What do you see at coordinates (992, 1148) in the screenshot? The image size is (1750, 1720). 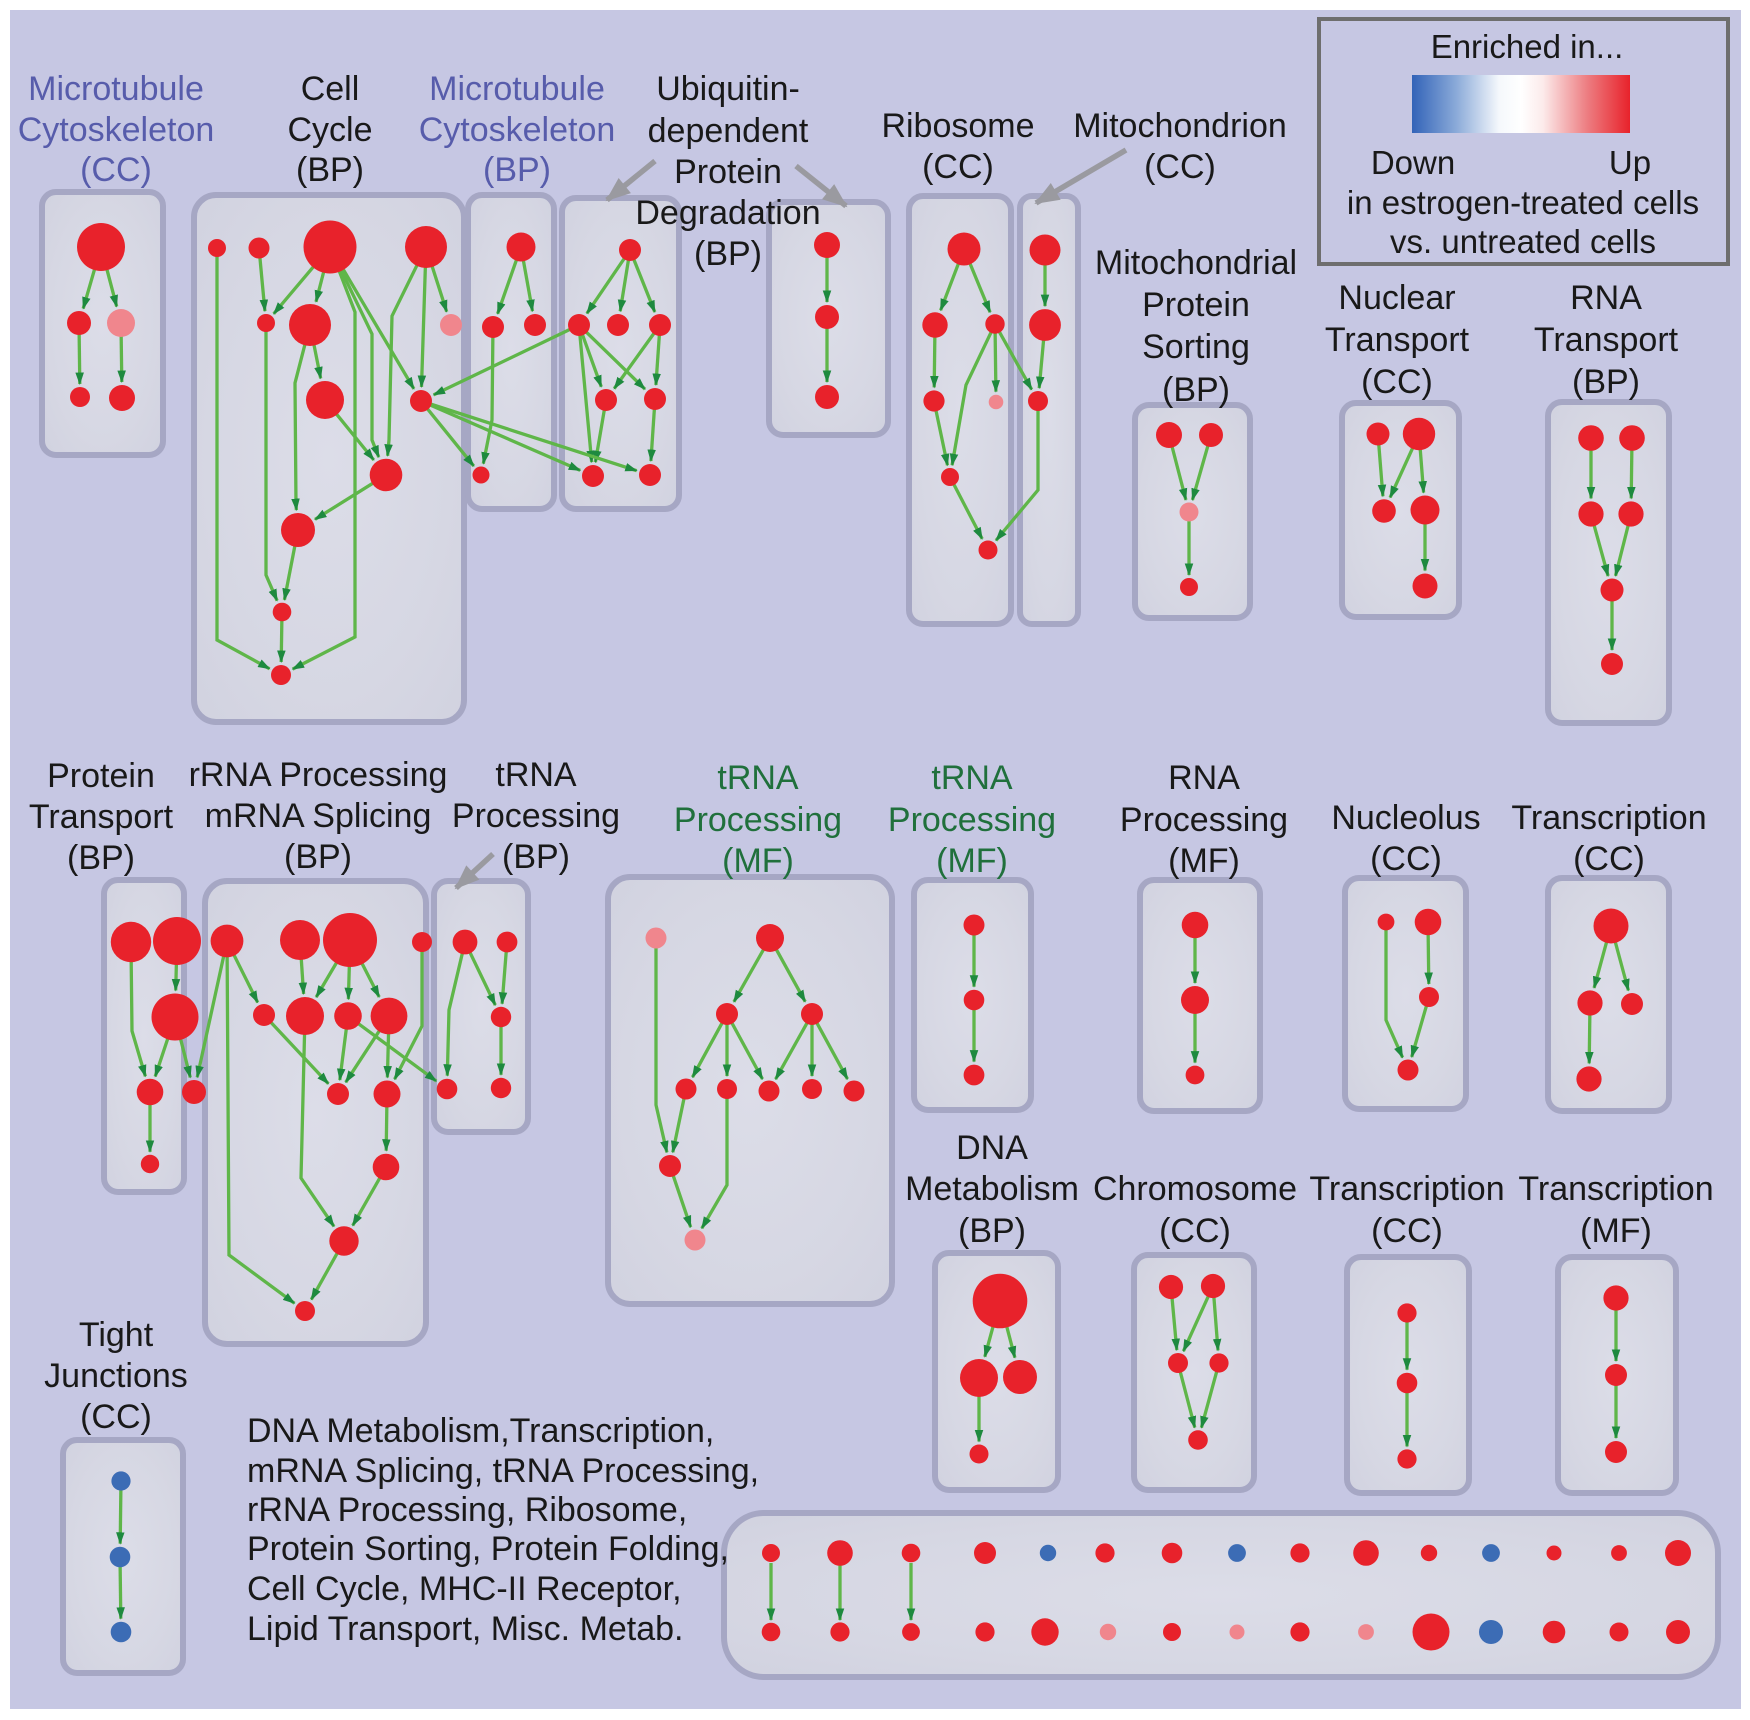 I see `svg-text: DNA` at bounding box center [992, 1148].